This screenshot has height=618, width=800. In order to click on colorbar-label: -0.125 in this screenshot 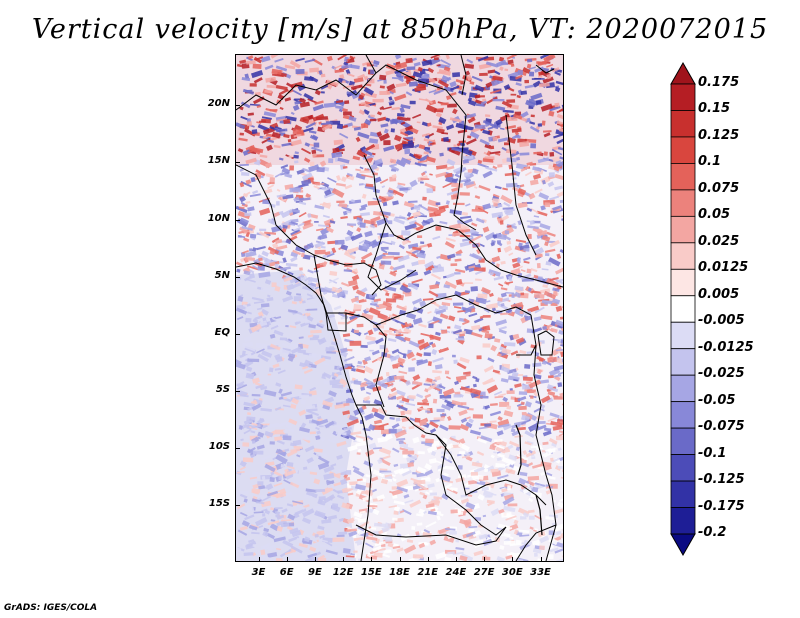, I will do `click(721, 480)`.